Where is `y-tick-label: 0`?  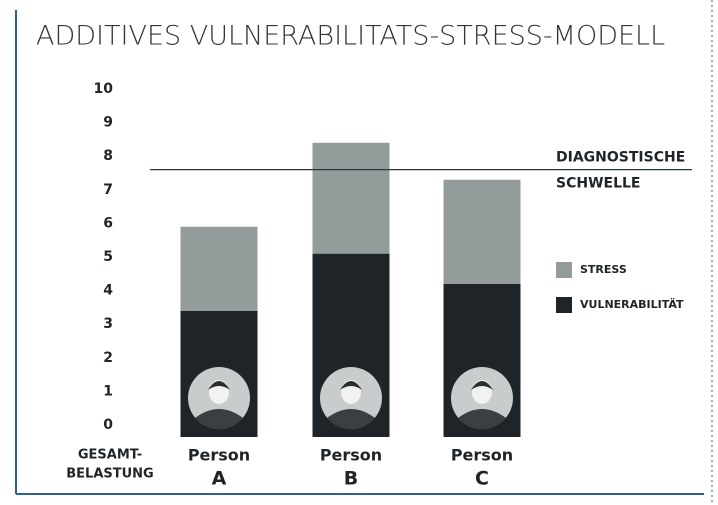 y-tick-label: 0 is located at coordinates (108, 425).